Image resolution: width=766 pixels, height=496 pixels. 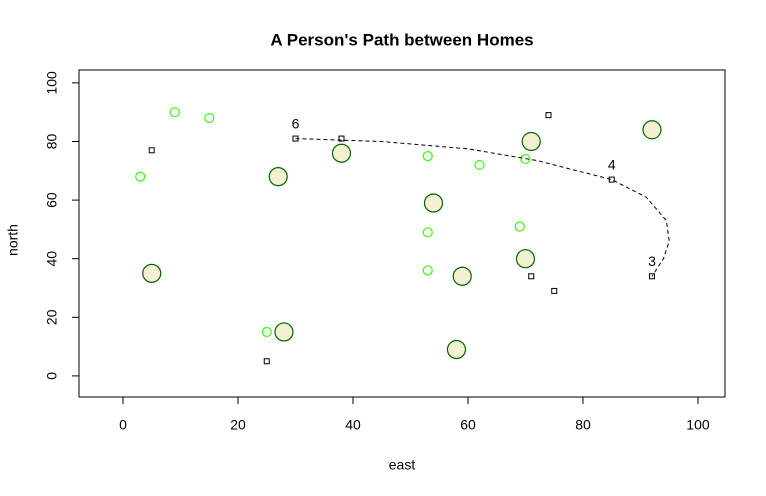 I want to click on y-tick-label: 20, so click(x=52, y=317).